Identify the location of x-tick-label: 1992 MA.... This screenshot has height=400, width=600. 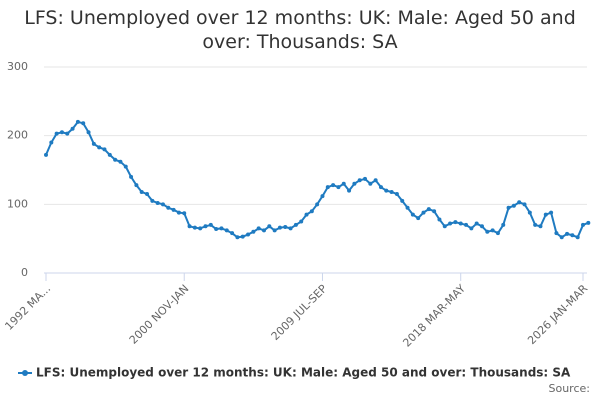
(27, 307).